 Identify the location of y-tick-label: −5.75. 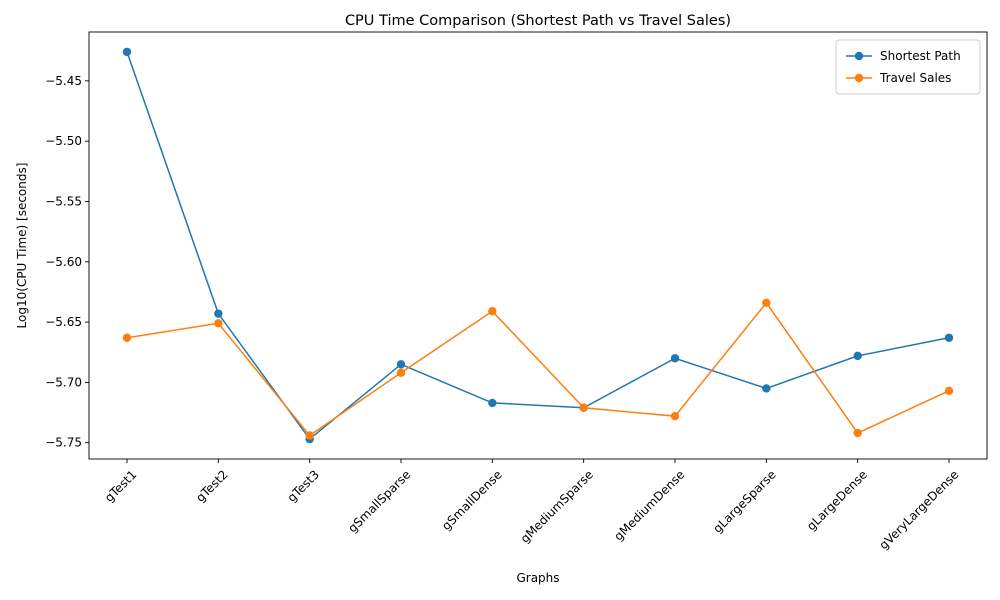
(63, 443).